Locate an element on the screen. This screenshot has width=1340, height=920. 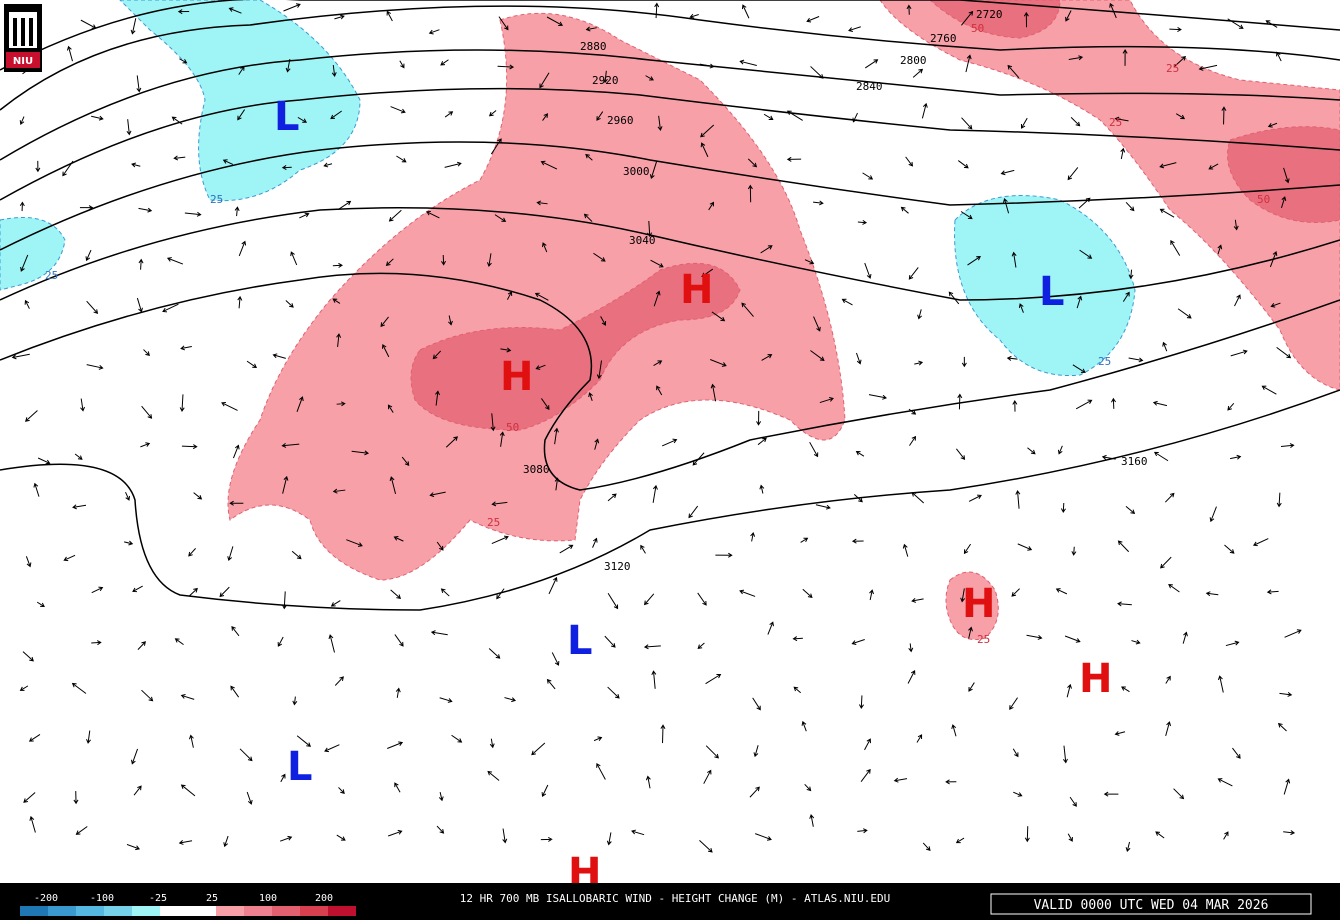
contour-label: 2840 is located at coordinates (869, 86).